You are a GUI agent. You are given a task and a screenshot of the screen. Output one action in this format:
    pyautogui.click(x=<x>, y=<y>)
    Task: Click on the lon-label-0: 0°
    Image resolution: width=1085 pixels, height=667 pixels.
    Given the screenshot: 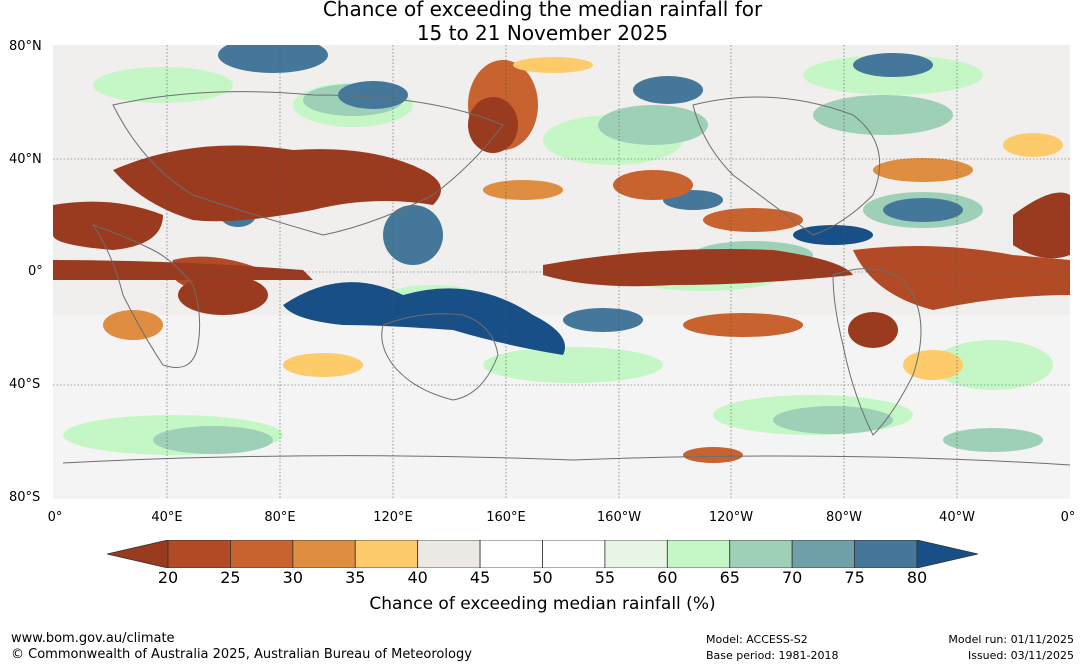 What is the action you would take?
    pyautogui.click(x=55, y=517)
    